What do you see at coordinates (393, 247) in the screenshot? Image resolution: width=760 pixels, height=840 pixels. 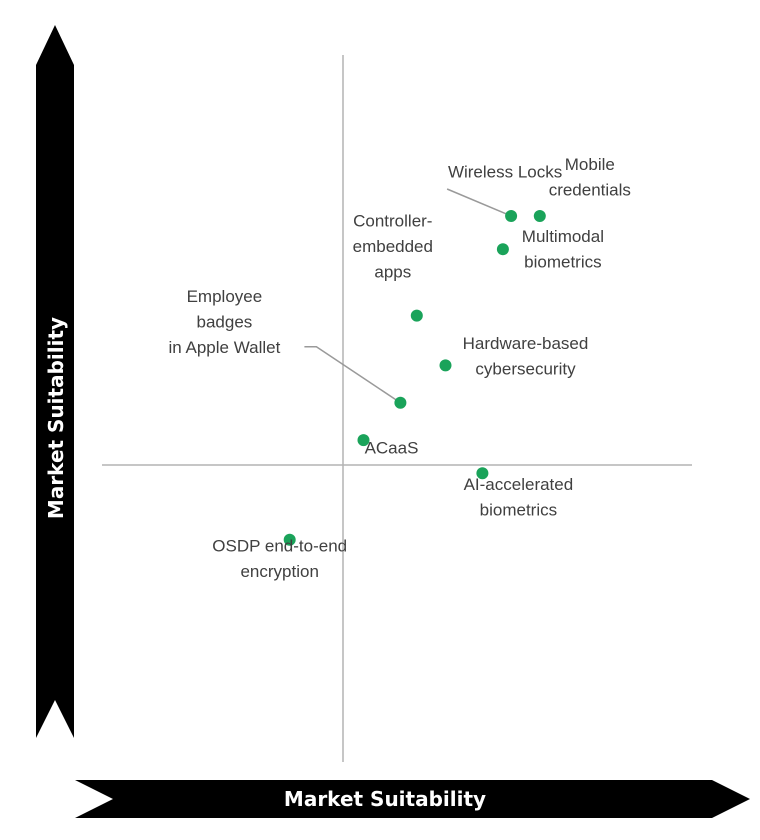 I see `point-3-label: Controller-embedded apps` at bounding box center [393, 247].